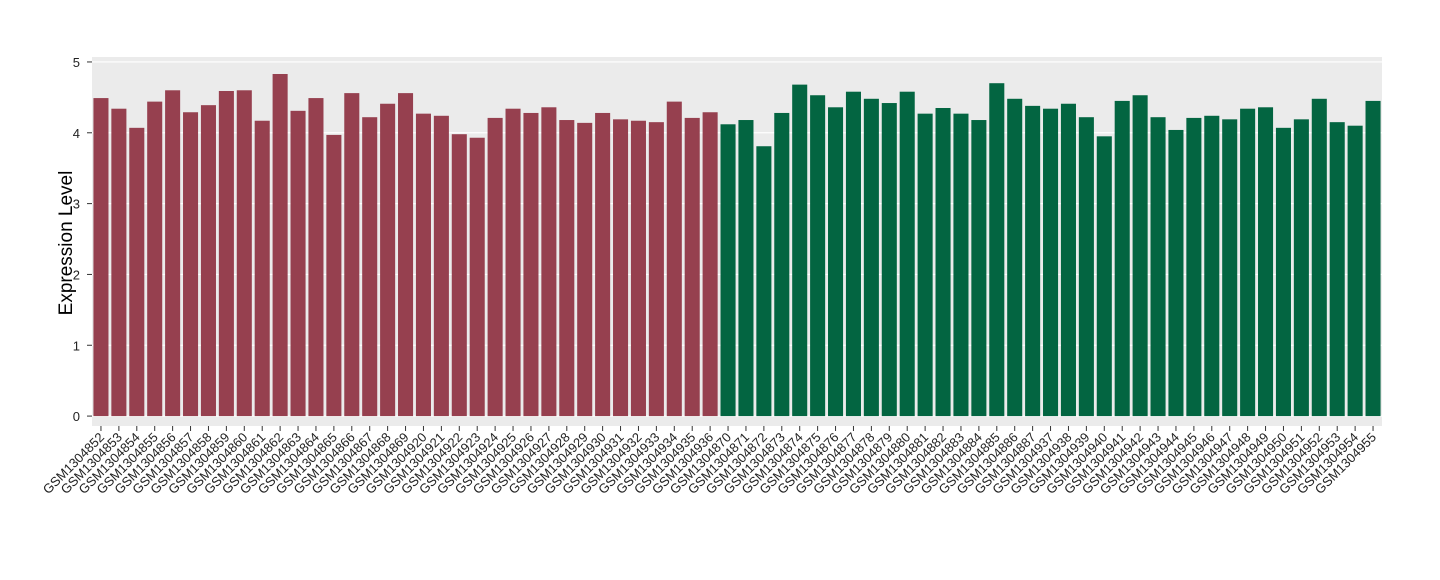 The height and width of the screenshot is (580, 1440). Describe the element at coordinates (76, 62) in the screenshot. I see `y-tick-label: 5` at that location.